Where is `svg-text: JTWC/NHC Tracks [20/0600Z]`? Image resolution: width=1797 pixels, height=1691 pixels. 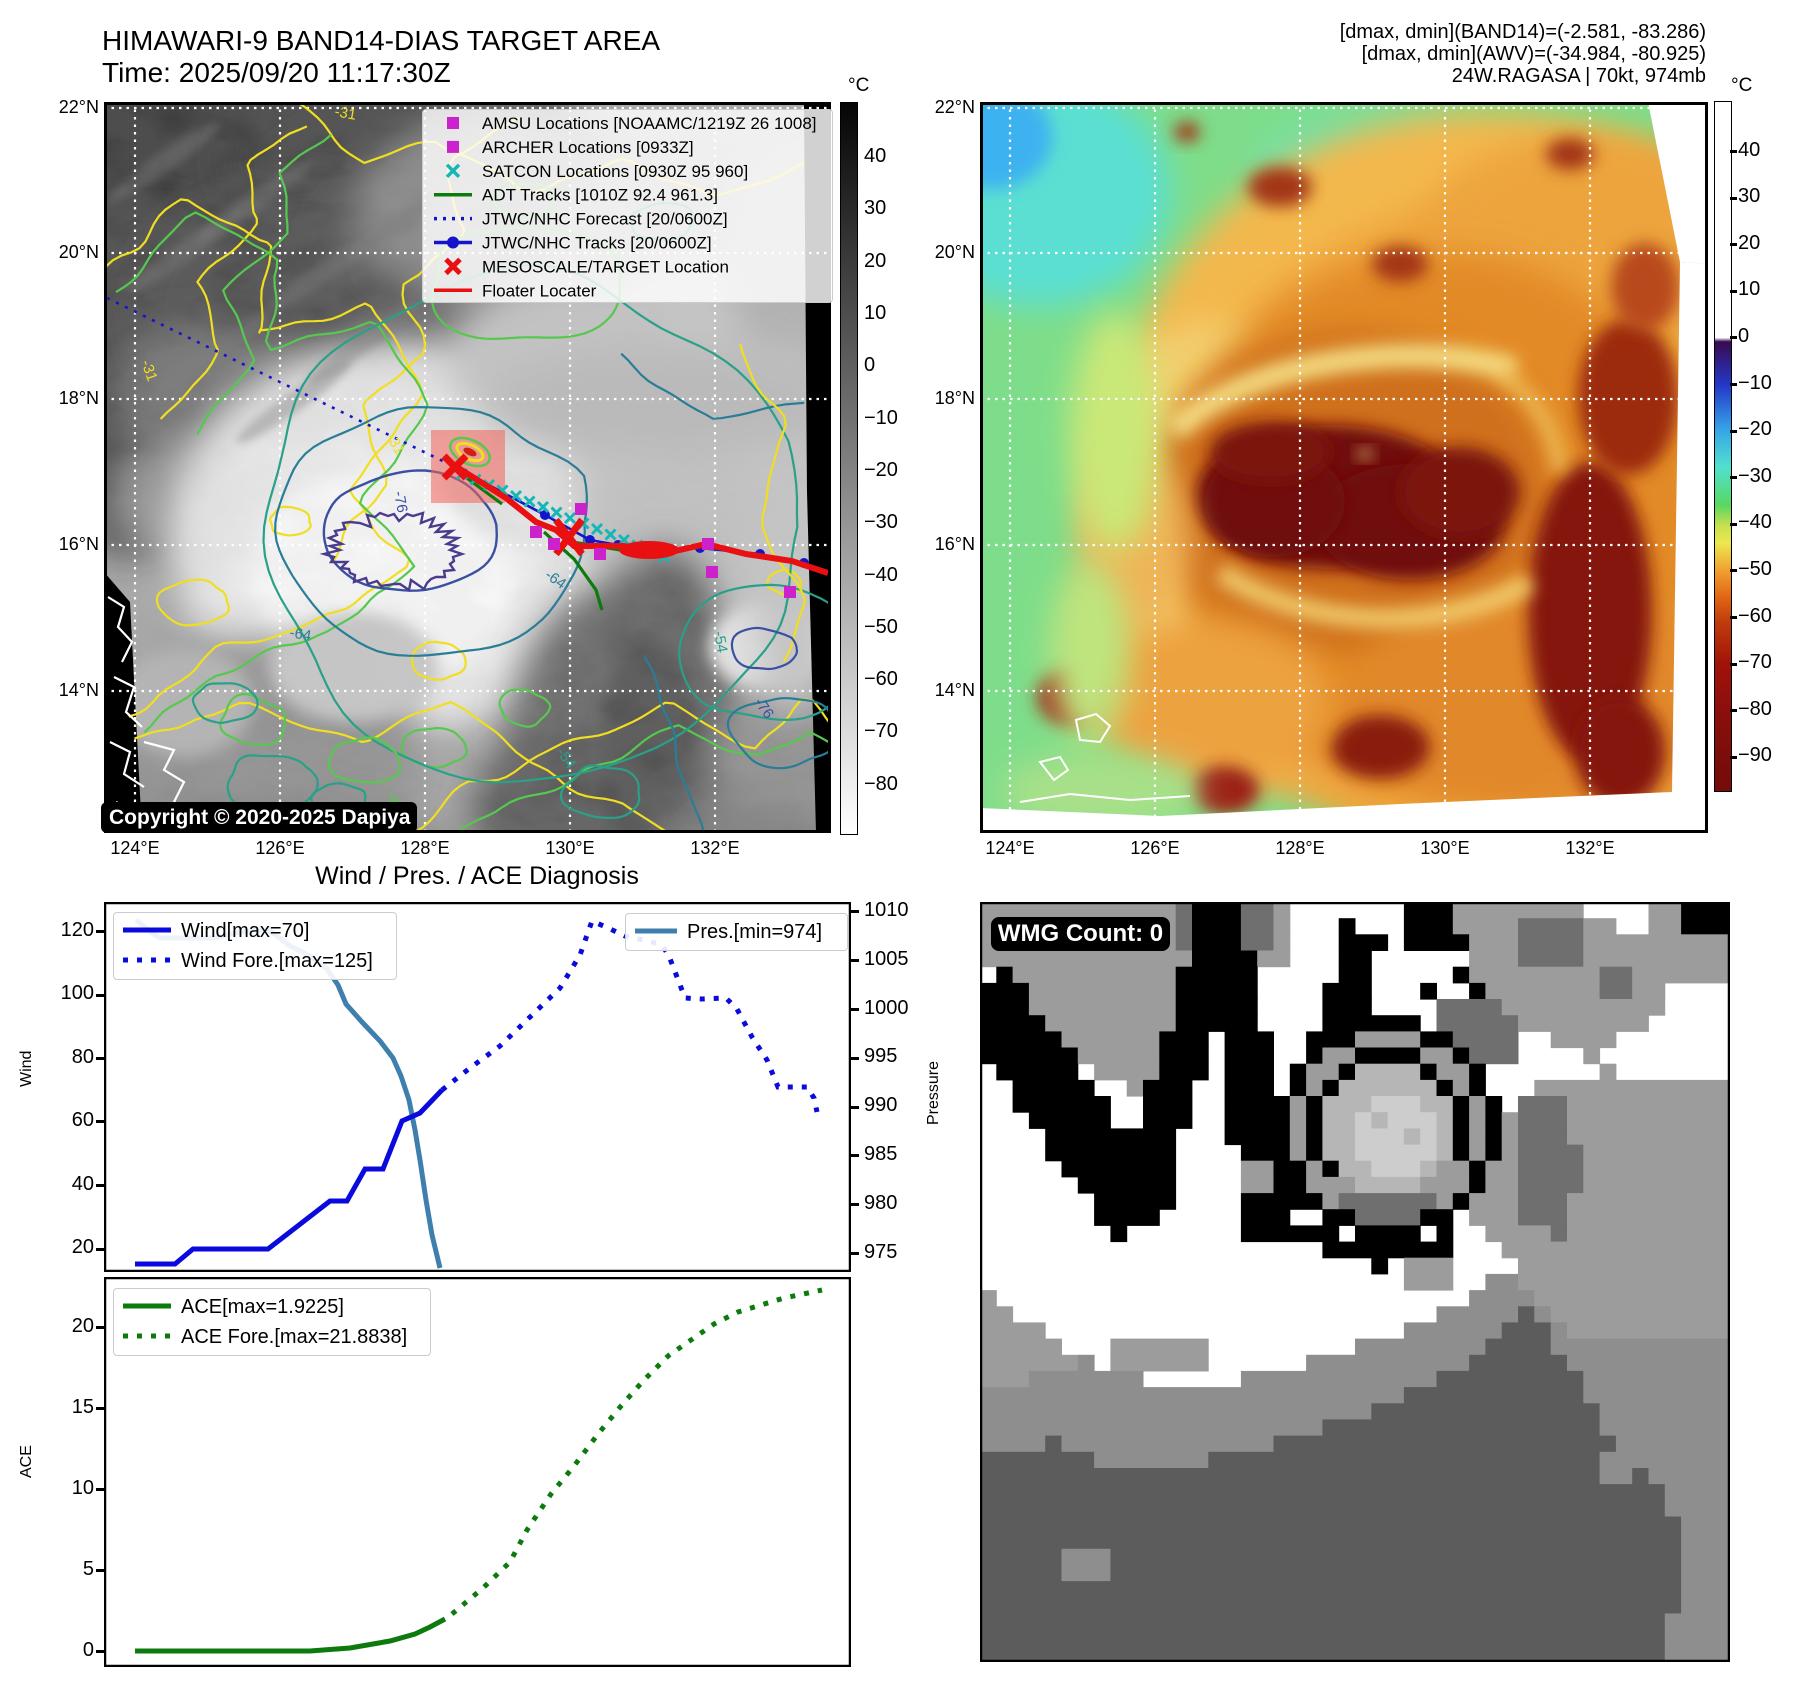
svg-text: JTWC/NHC Tracks [20/0600Z] is located at coordinates (597, 243).